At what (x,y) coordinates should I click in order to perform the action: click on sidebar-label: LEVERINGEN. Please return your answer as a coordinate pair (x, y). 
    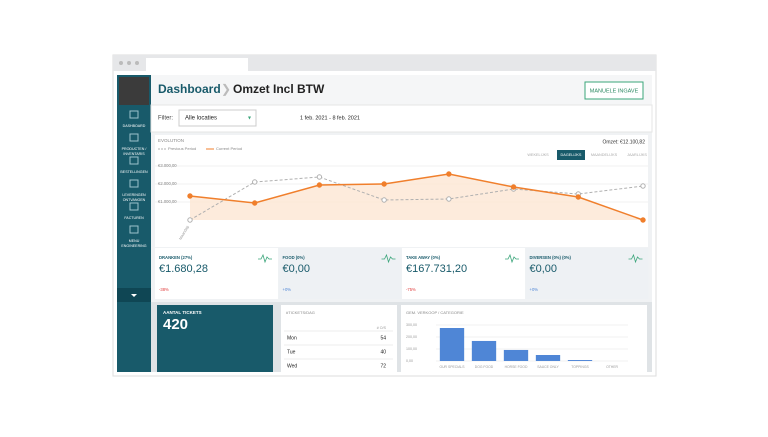
    Looking at the image, I should click on (134, 195).